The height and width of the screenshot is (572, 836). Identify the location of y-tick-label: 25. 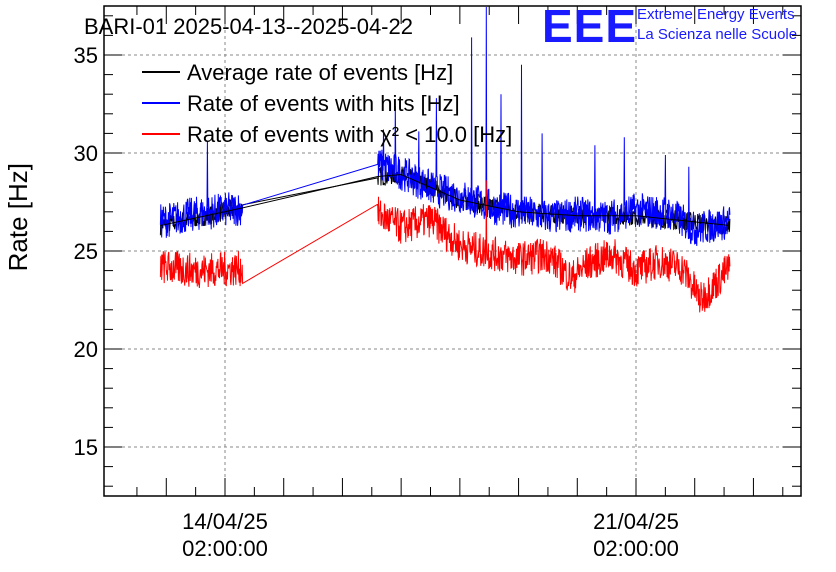
(86, 251).